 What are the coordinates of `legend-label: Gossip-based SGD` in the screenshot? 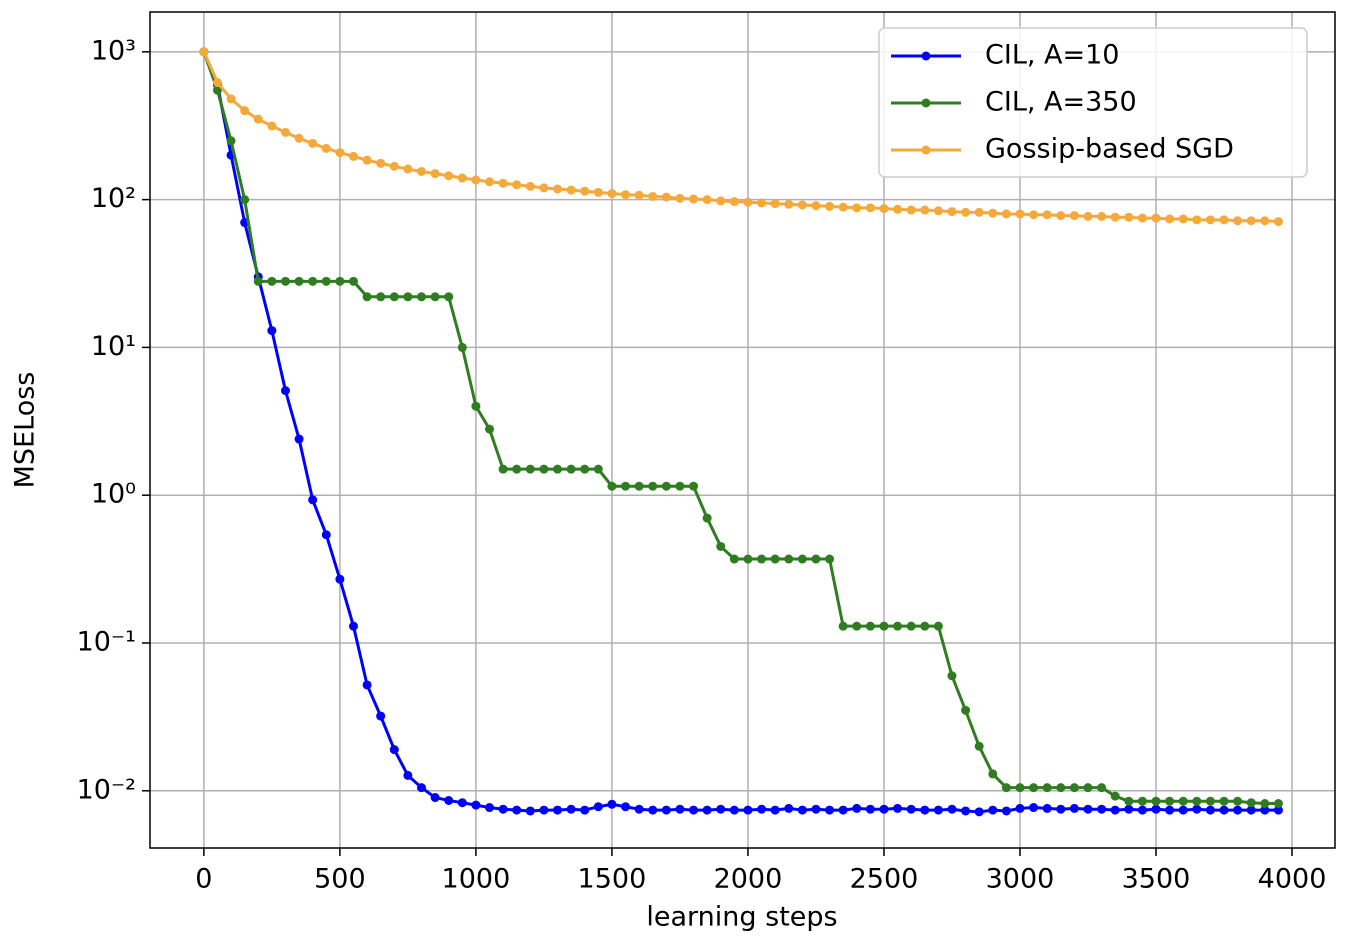 It's located at (1109, 149).